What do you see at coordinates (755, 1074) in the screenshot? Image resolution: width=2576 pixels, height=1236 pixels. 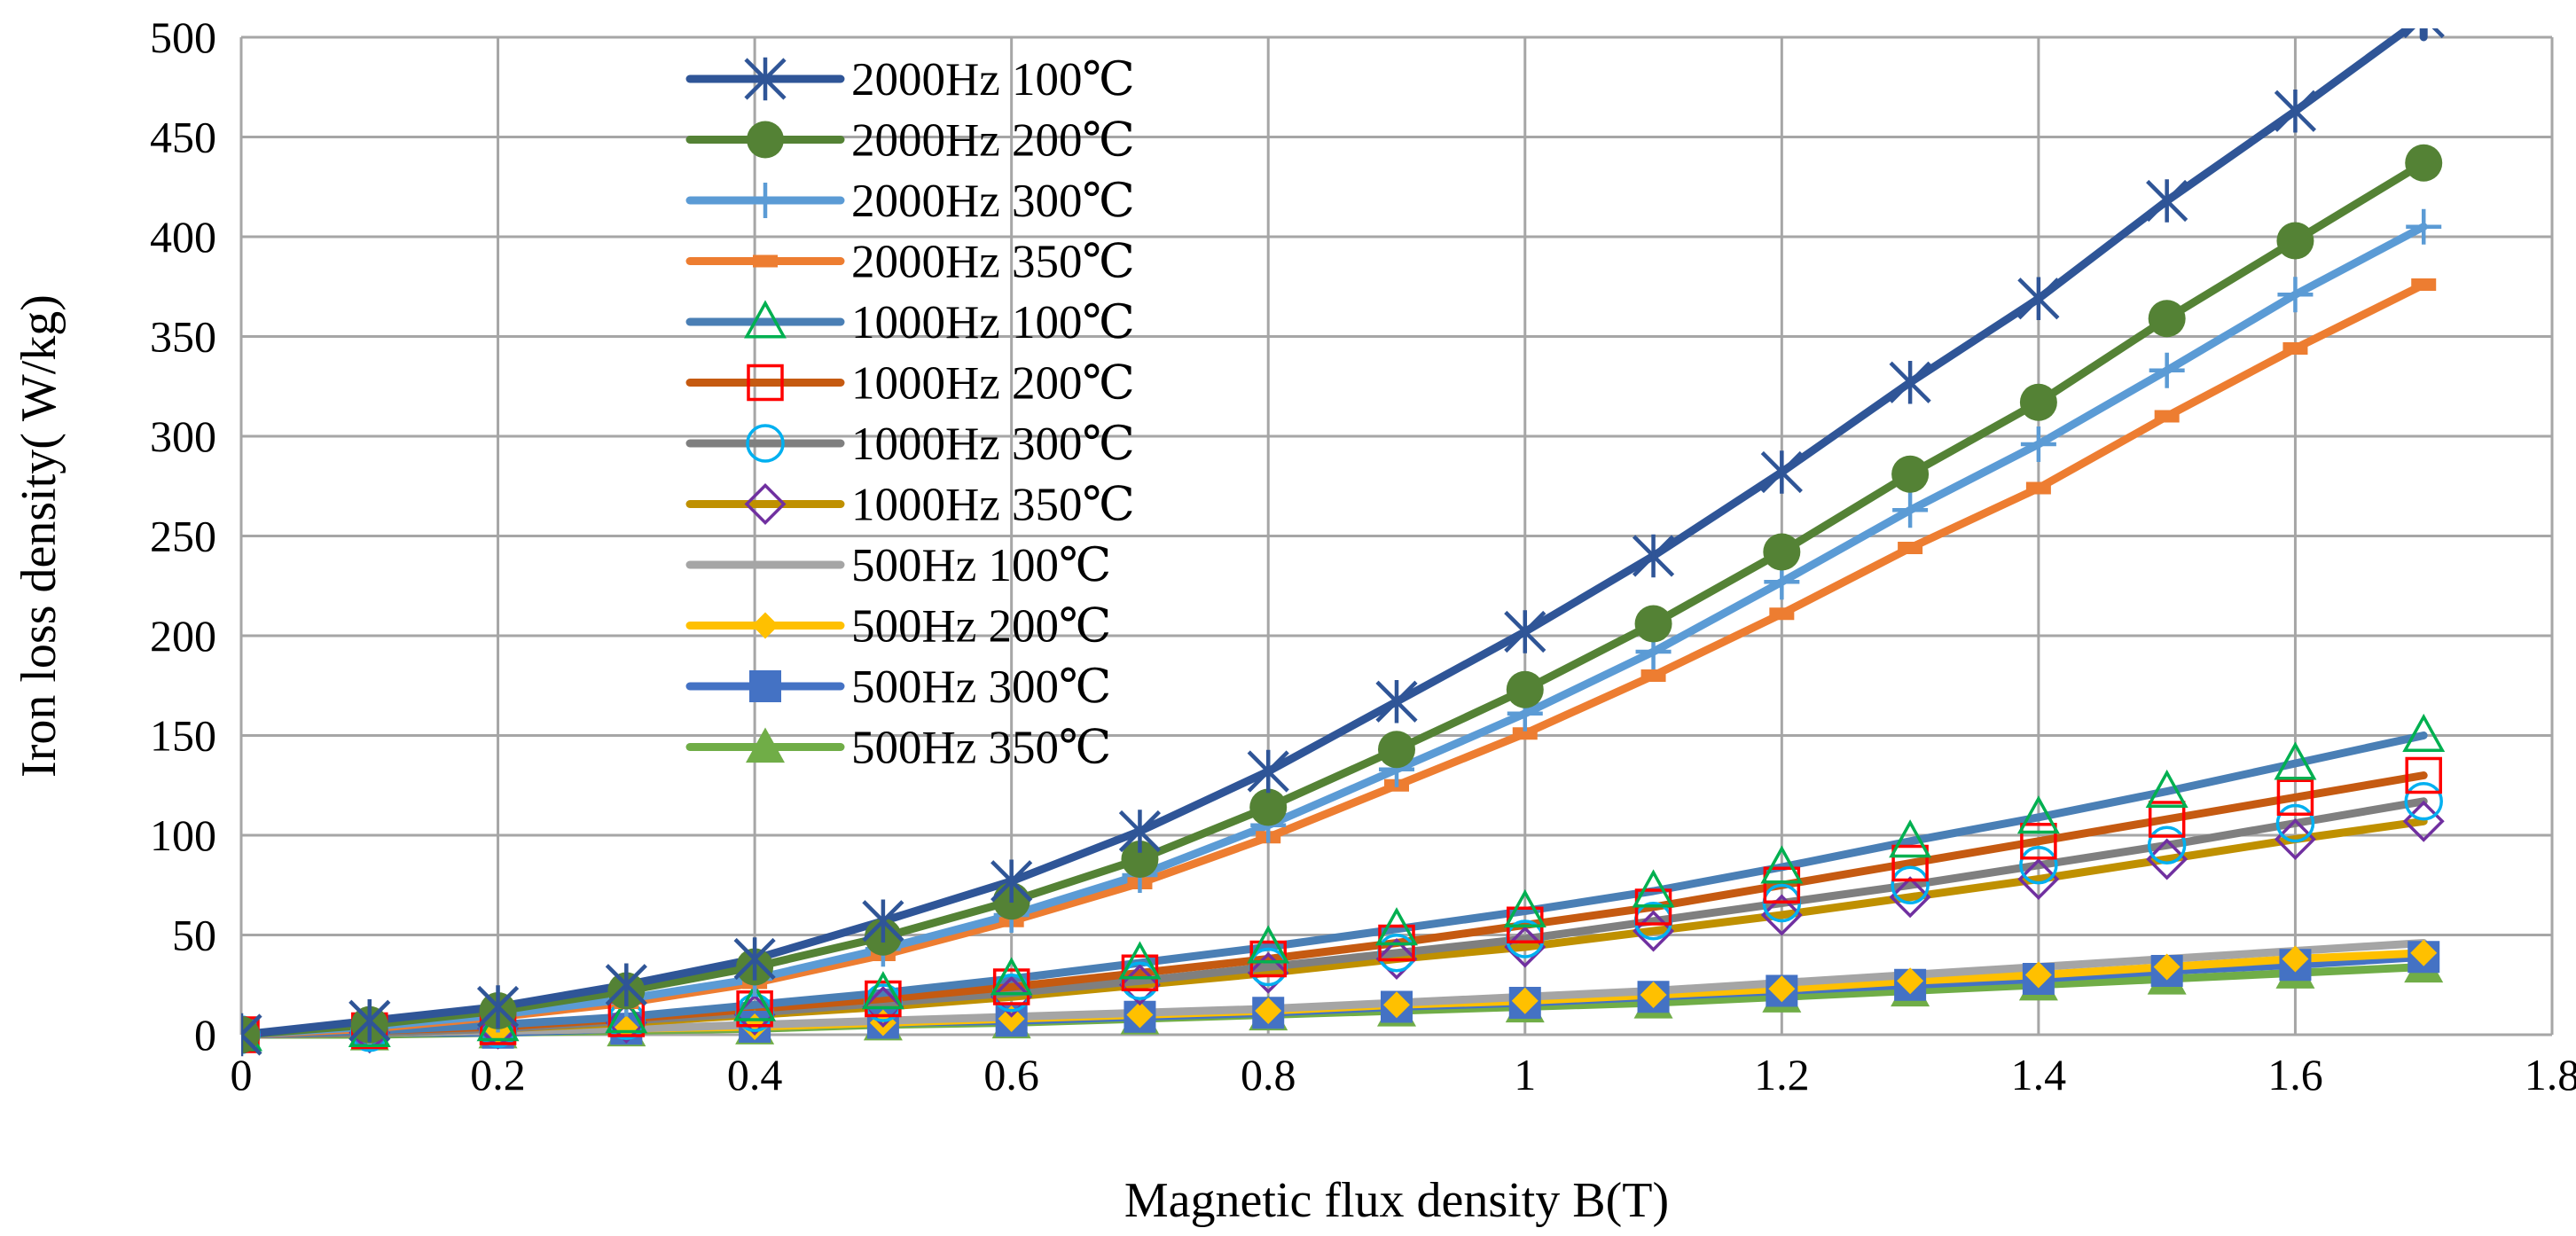 I see `x-tick-label: 0.4` at bounding box center [755, 1074].